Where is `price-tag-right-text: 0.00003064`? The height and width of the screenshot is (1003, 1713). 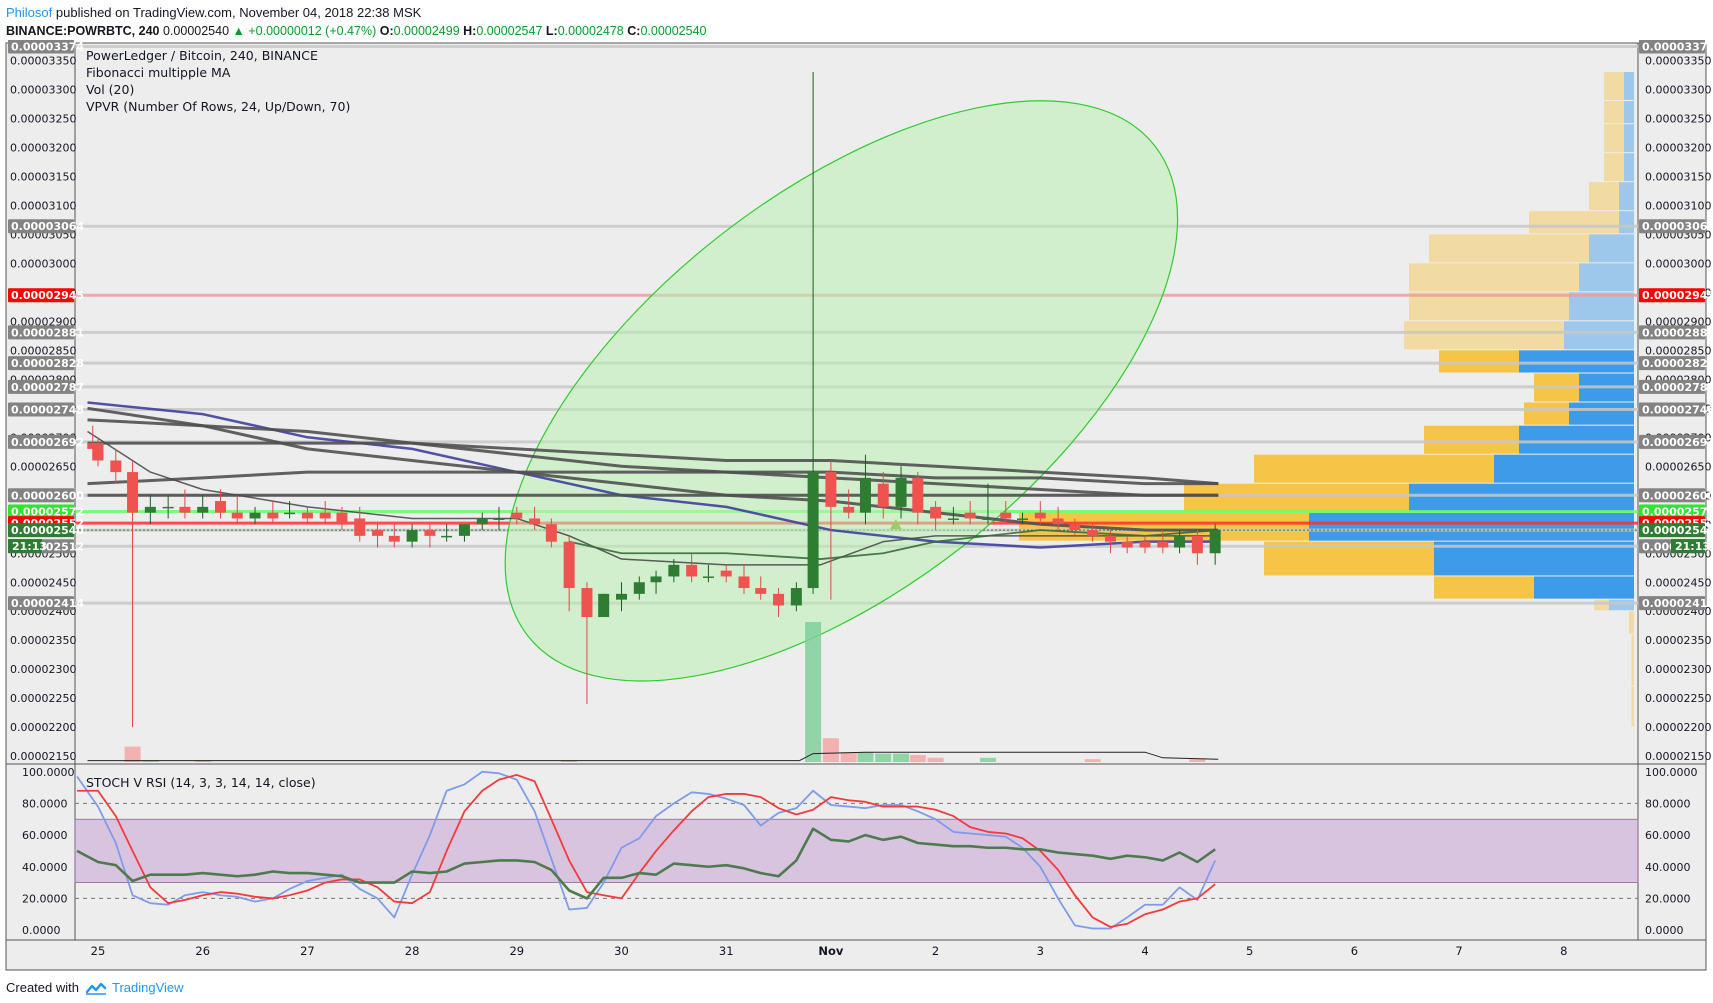 price-tag-right-text: 0.00003064 is located at coordinates (1677, 226).